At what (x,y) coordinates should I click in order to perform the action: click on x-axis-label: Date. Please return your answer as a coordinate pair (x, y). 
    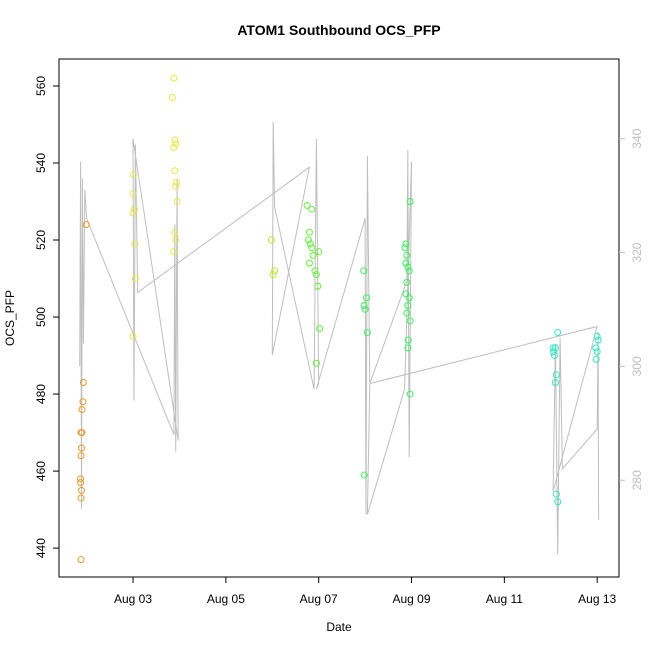
    Looking at the image, I should click on (339, 627).